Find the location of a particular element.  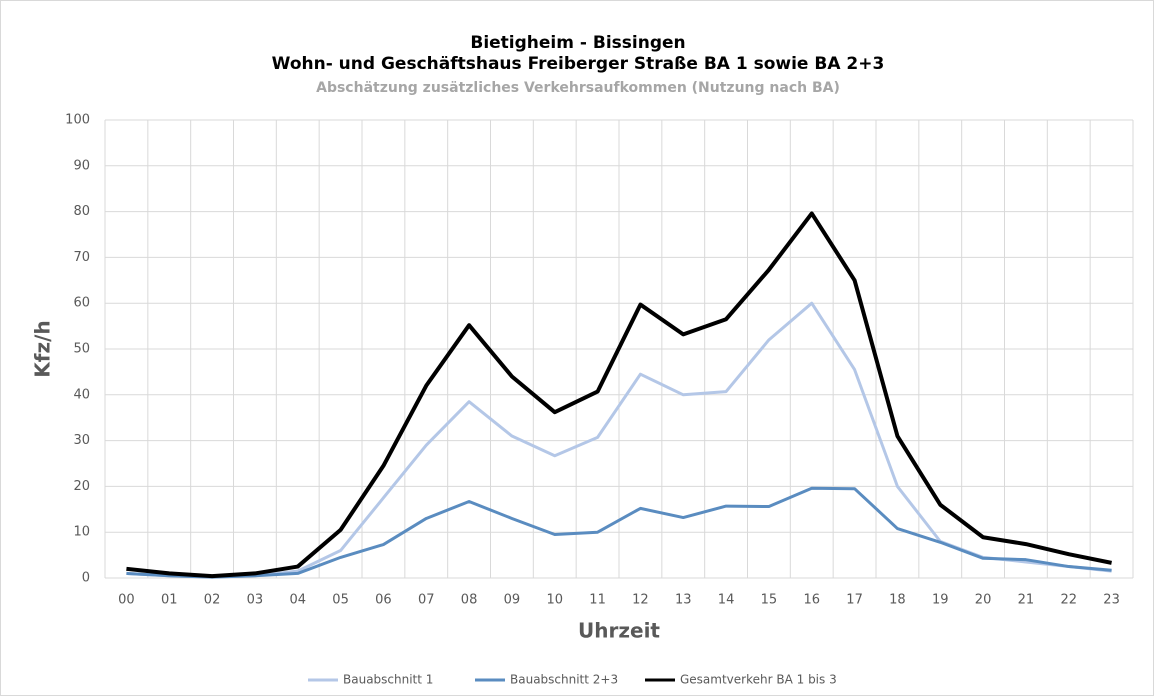

x-tick-label: 00 is located at coordinates (126, 600).